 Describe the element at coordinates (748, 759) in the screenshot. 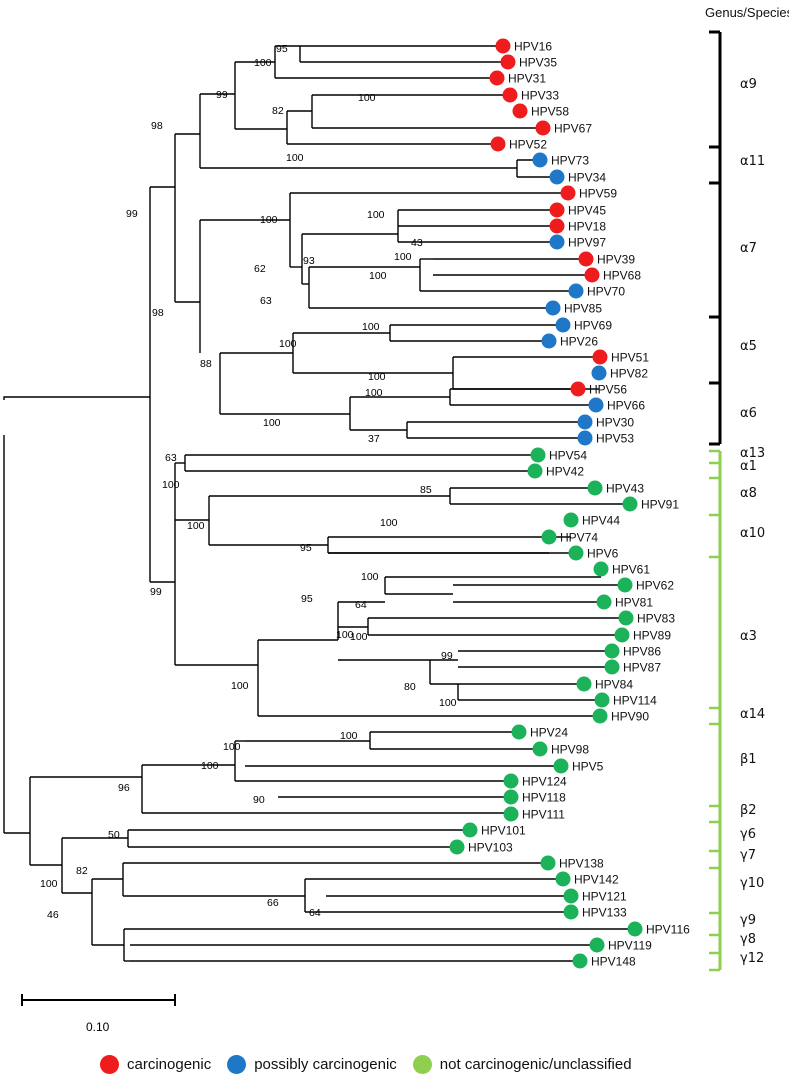

I see `group-label: β1` at that location.